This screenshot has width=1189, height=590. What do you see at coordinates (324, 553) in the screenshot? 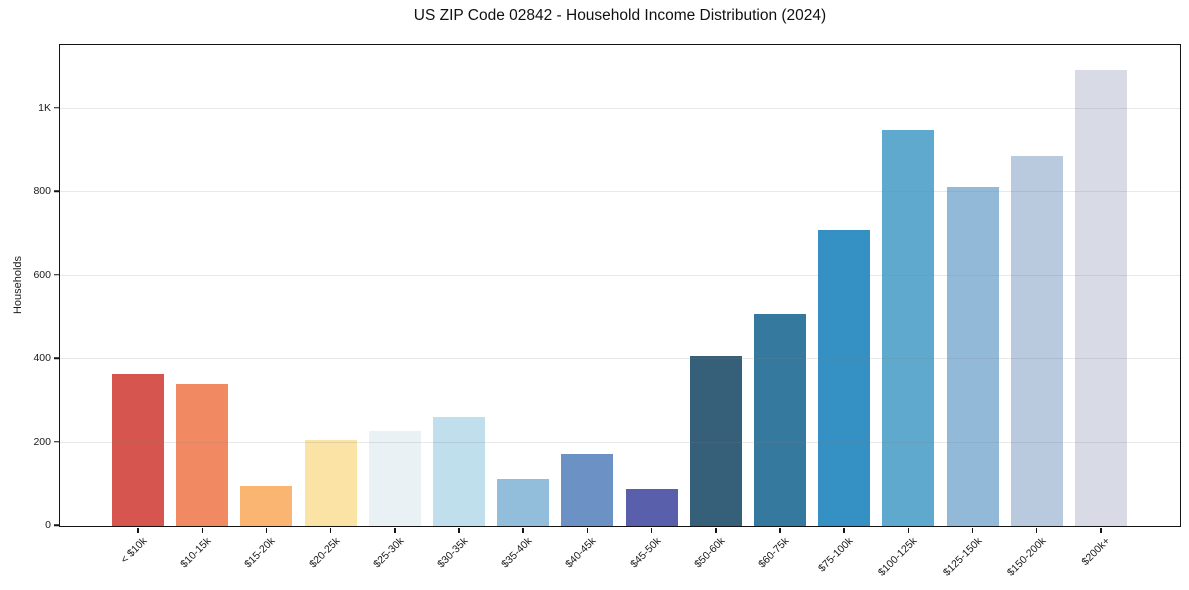
I see `x-tick-label: $20-25k` at bounding box center [324, 553].